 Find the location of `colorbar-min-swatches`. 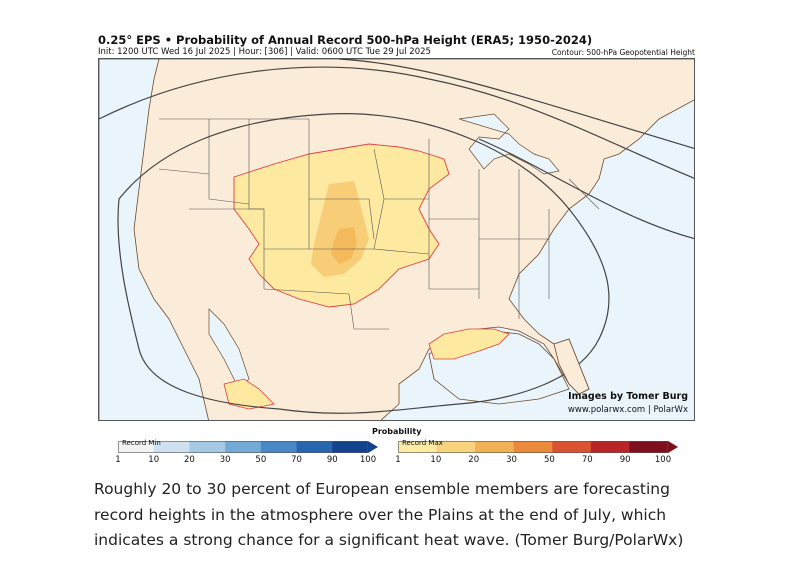

colorbar-min-swatches is located at coordinates (248, 447).